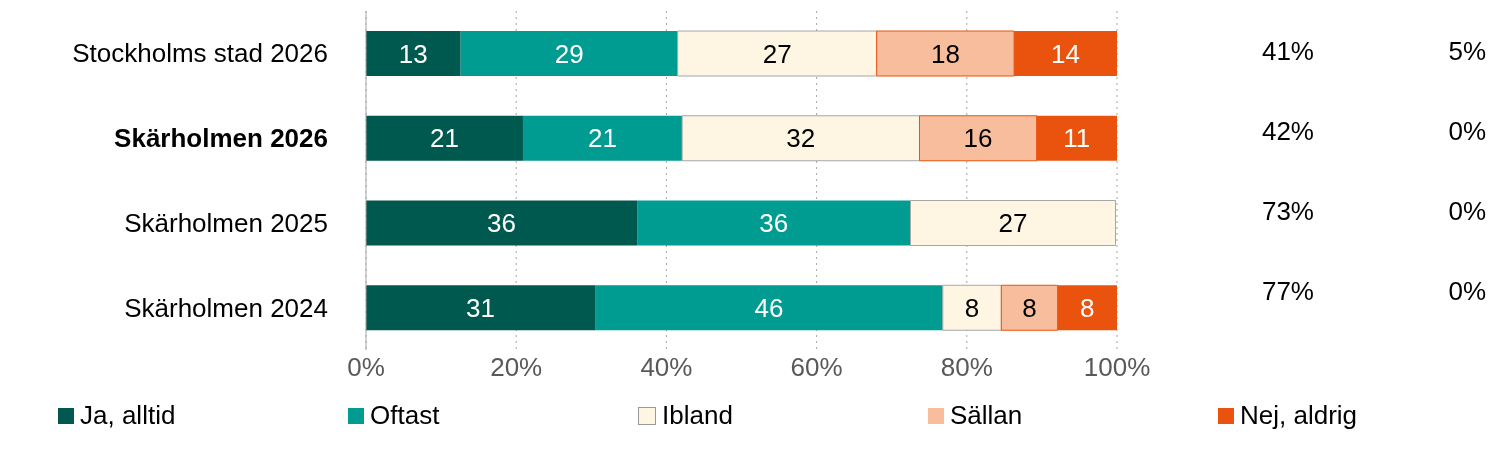 Image resolution: width=1509 pixels, height=459 pixels. Describe the element at coordinates (1117, 367) in the screenshot. I see `x-tick-label: 100%` at that location.